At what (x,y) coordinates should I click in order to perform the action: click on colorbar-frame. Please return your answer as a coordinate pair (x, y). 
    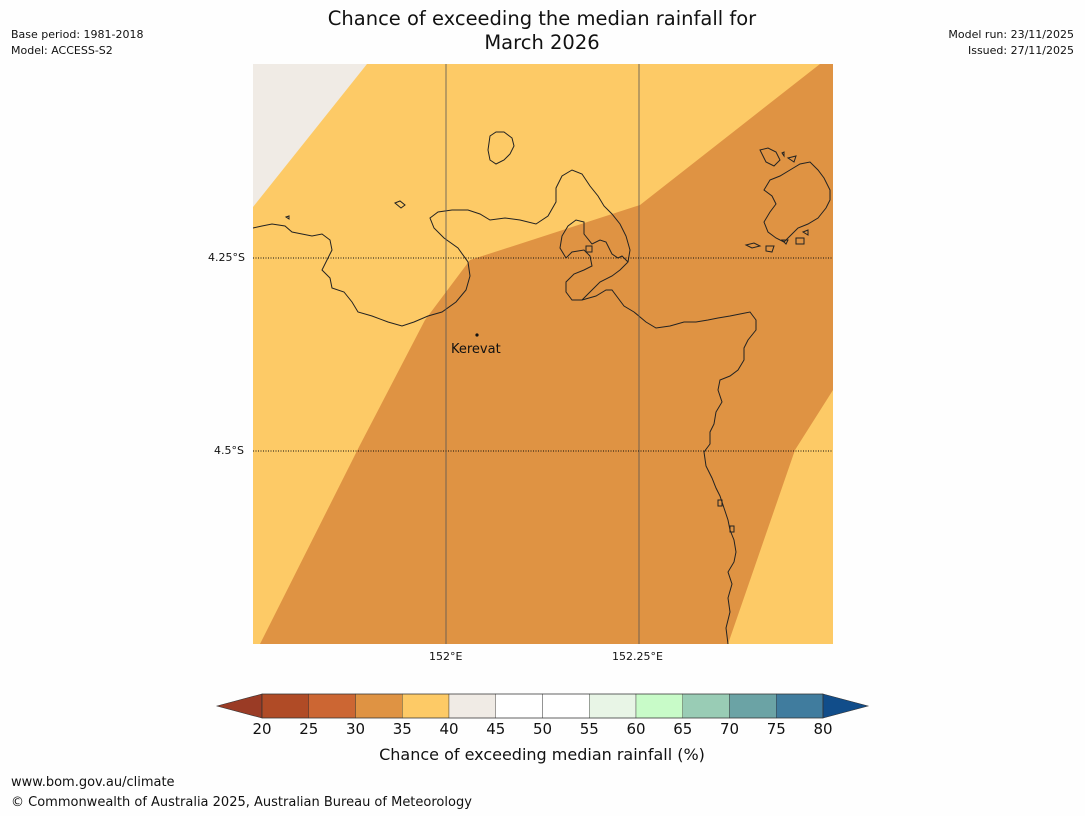
    Looking at the image, I should click on (542, 706).